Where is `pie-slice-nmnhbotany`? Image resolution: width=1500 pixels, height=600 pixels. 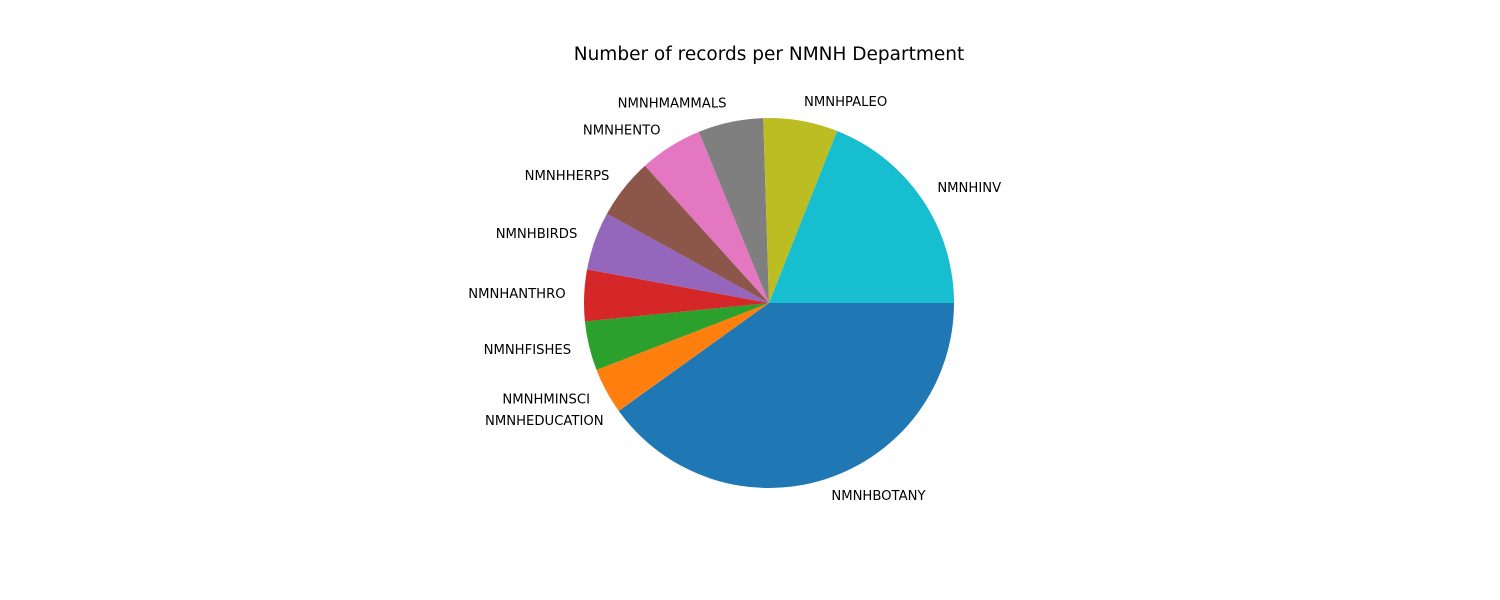 pie-slice-nmnhbotany is located at coordinates (786, 395).